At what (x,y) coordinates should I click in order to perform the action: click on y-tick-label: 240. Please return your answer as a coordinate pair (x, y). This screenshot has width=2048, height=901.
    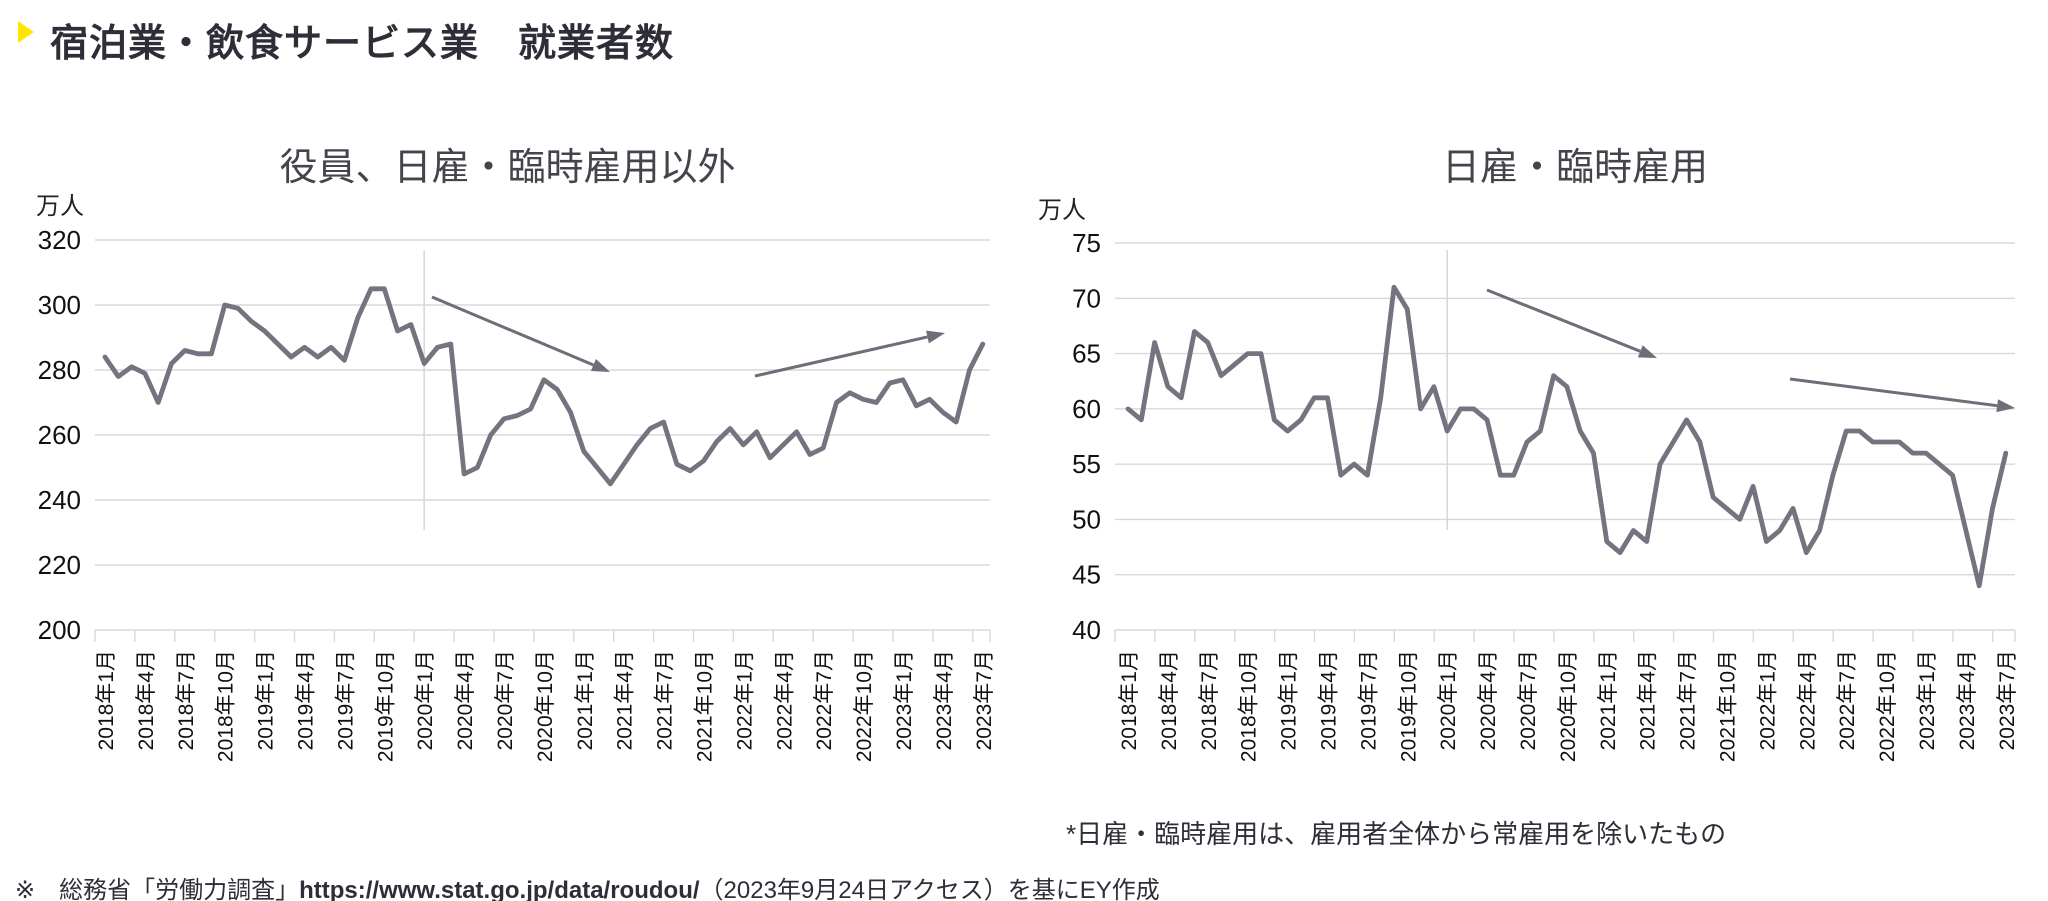
    Looking at the image, I should click on (59, 500).